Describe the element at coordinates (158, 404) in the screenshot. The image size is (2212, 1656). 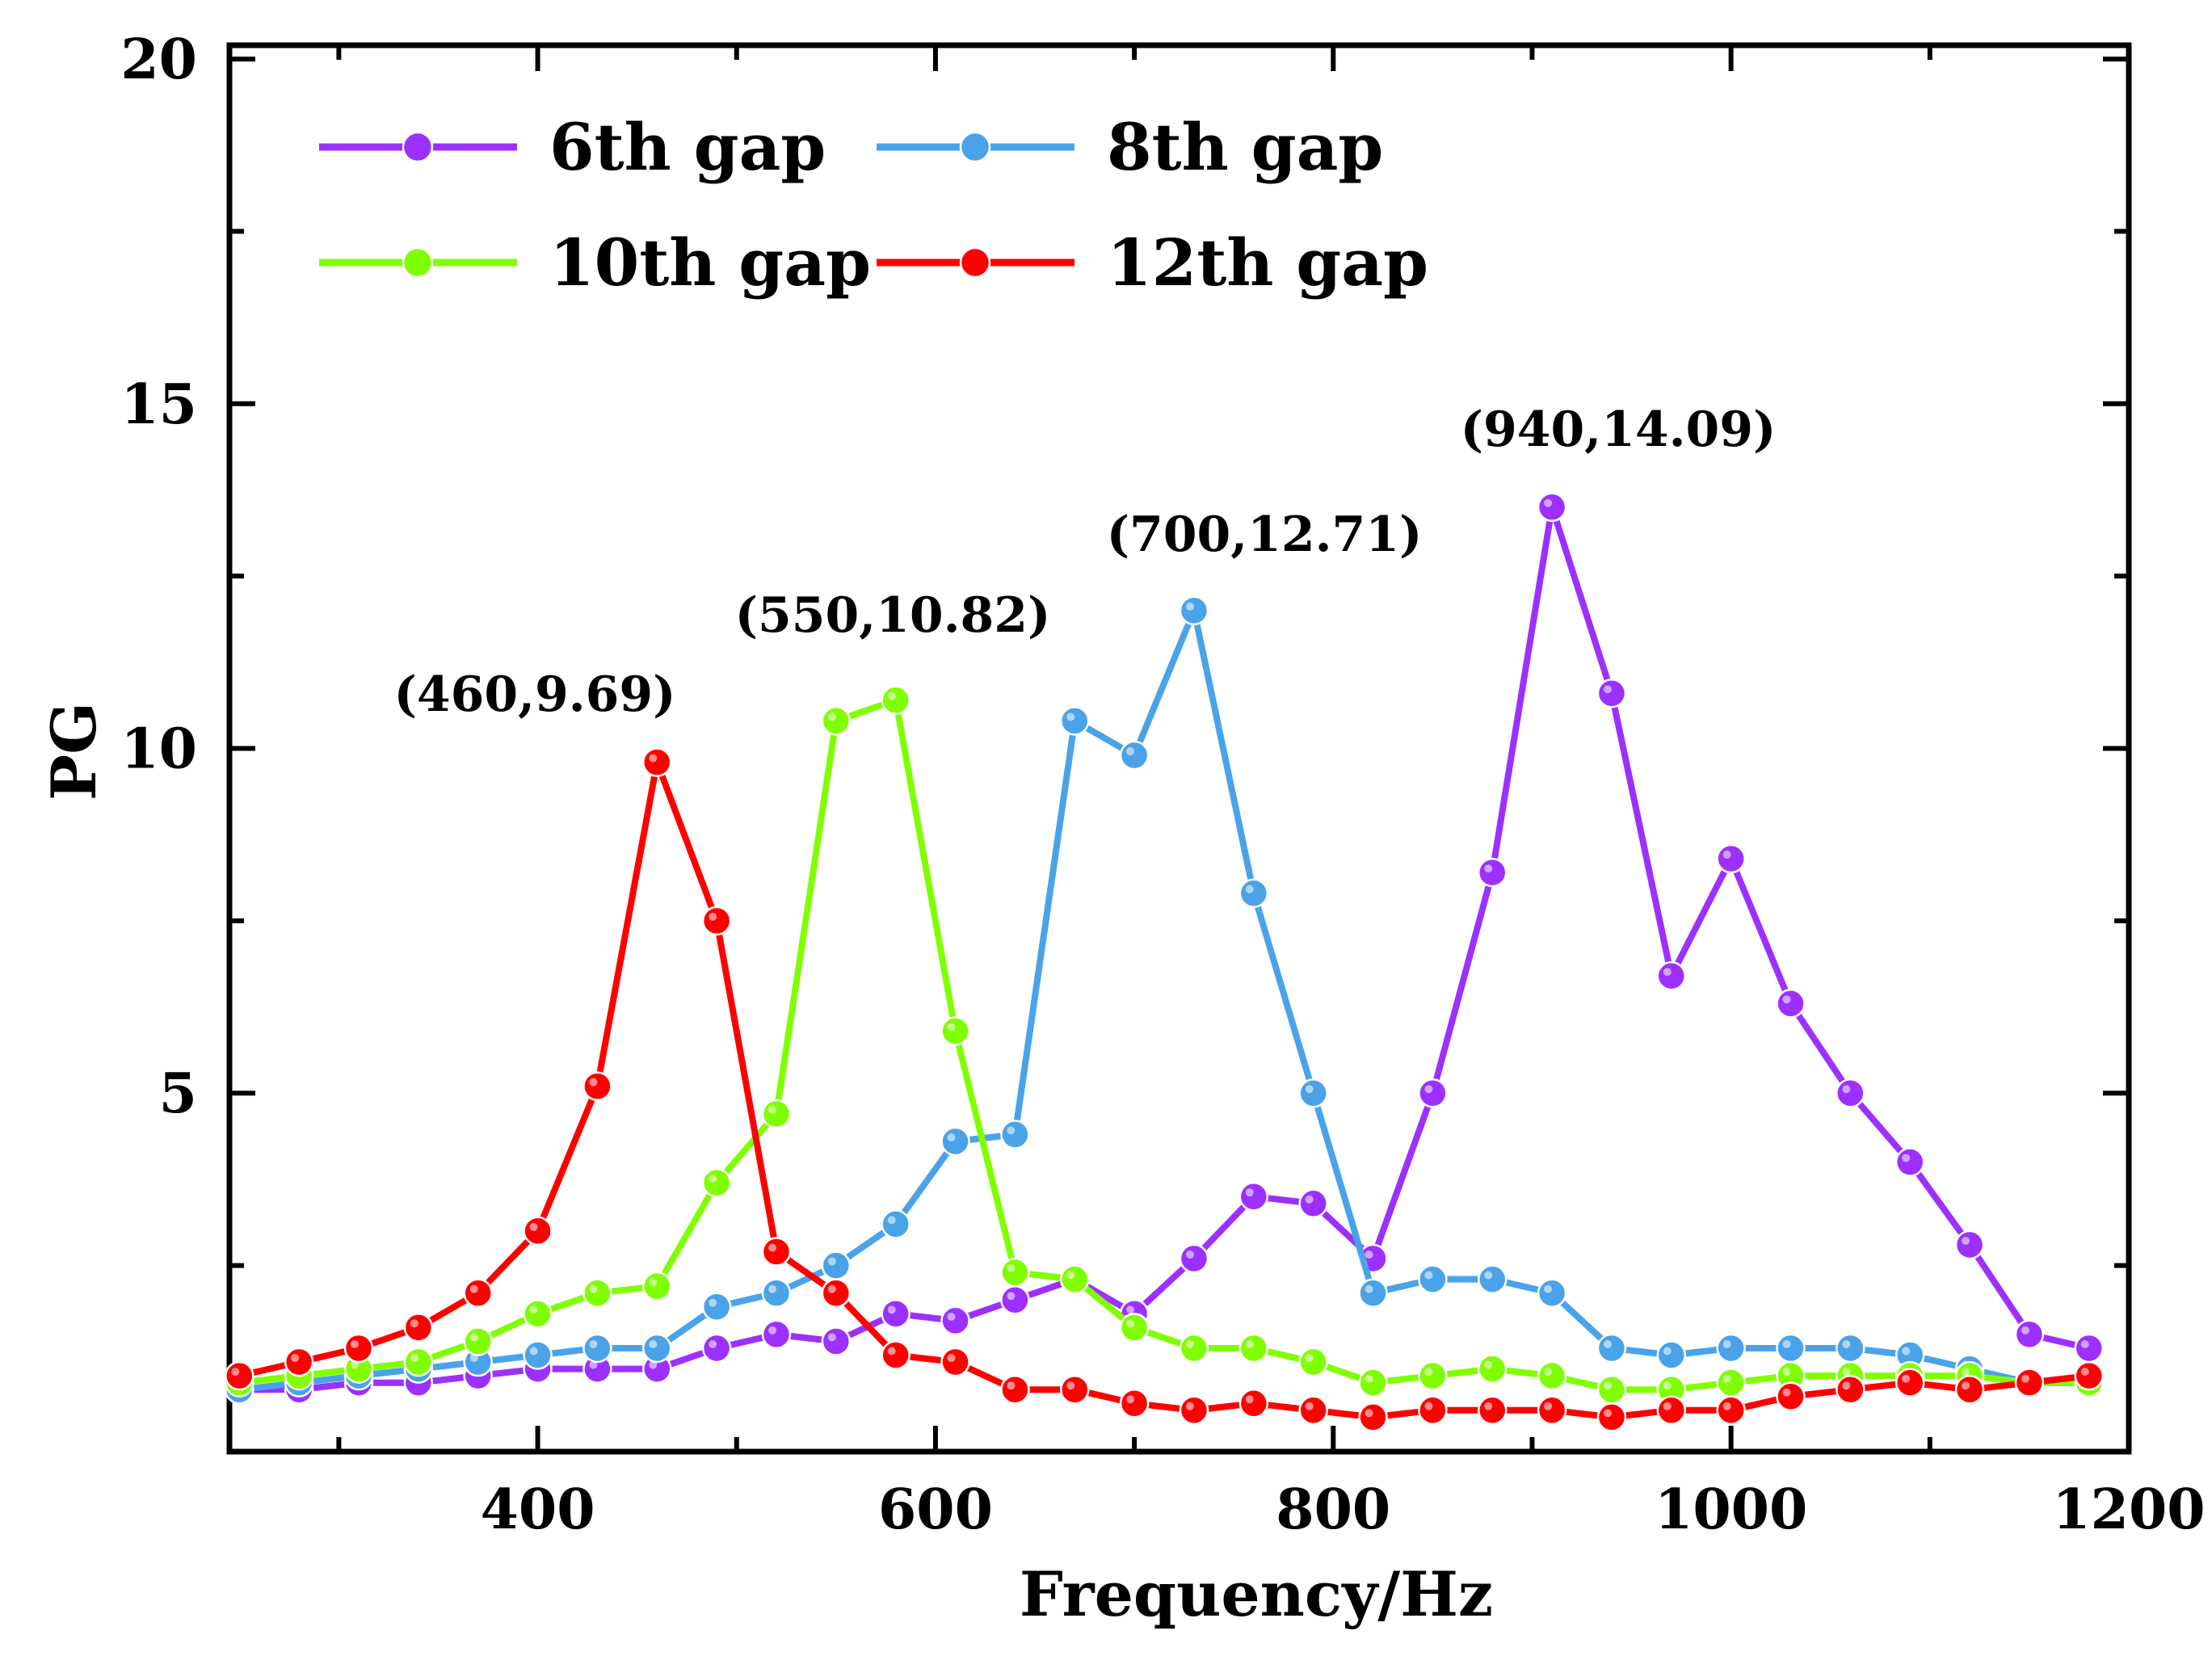
I see `y-tick-label: 15` at that location.